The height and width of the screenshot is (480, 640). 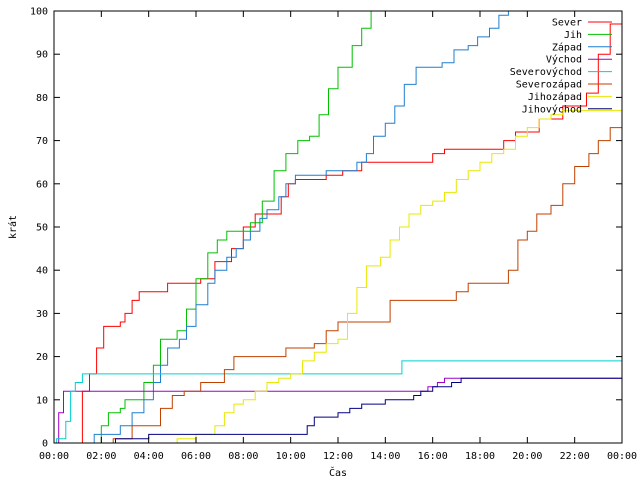 I want to click on x-tick-label: 10:00, so click(x=291, y=456).